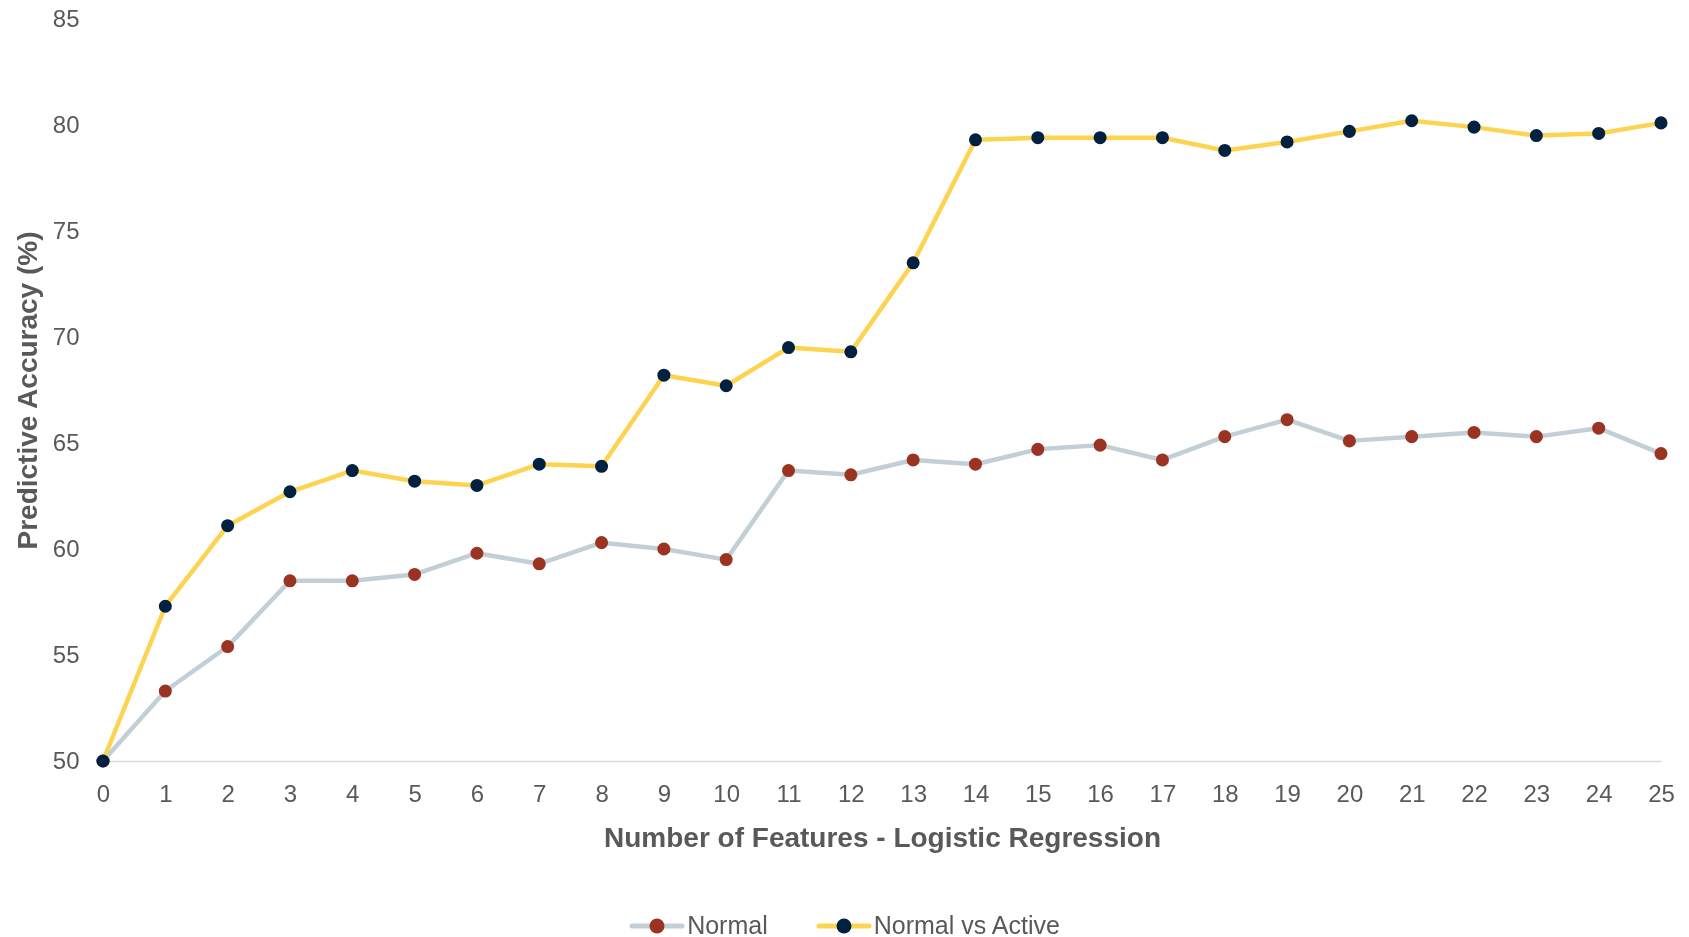 The height and width of the screenshot is (937, 1689). What do you see at coordinates (976, 793) in the screenshot?
I see `x-tick-label: 14` at bounding box center [976, 793].